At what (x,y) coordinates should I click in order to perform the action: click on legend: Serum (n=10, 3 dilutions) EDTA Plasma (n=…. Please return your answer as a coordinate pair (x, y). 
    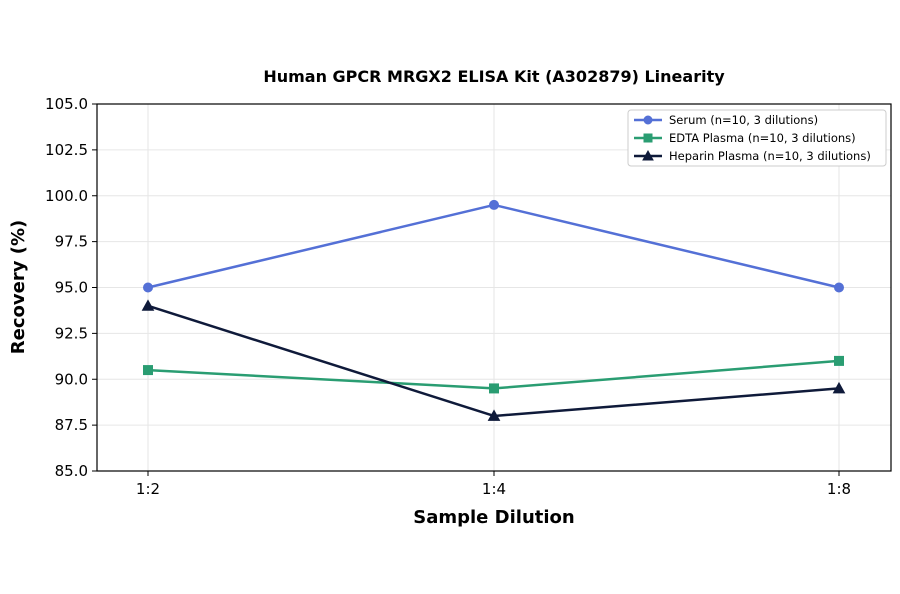
    Looking at the image, I should click on (757, 138).